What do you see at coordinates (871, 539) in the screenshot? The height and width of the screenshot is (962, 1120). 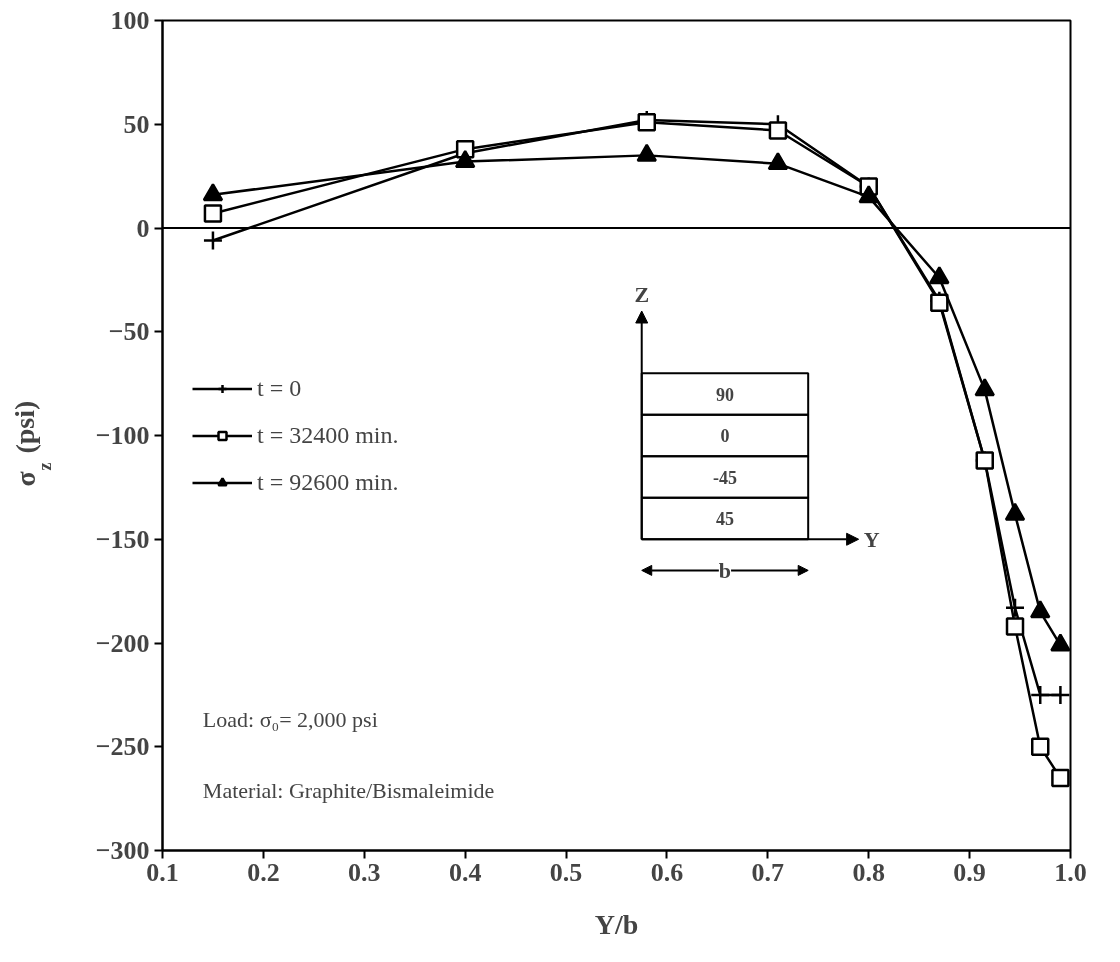 I see `annotation: Y` at bounding box center [871, 539].